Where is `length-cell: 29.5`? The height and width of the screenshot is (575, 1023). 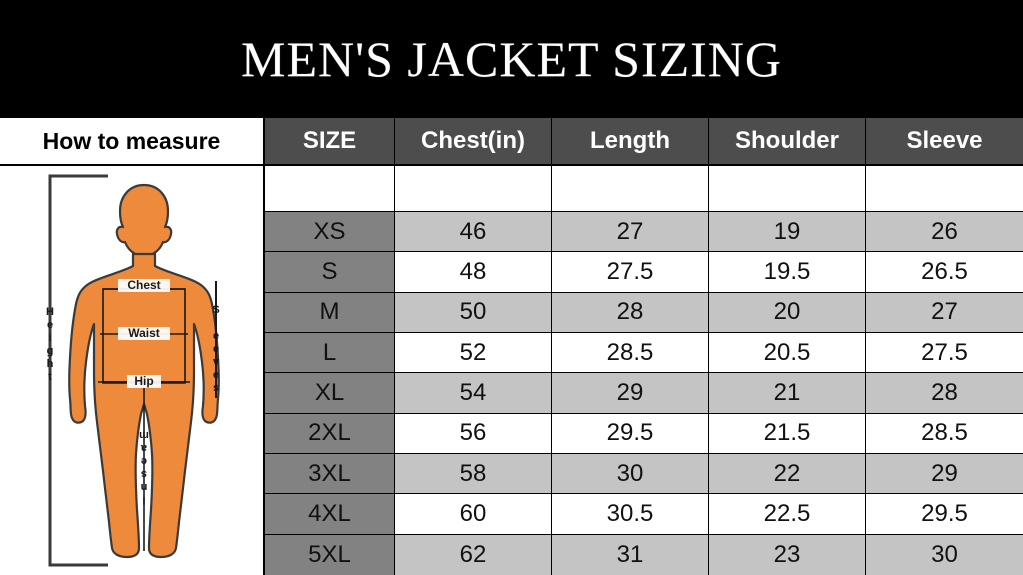
length-cell: 29.5 is located at coordinates (630, 433).